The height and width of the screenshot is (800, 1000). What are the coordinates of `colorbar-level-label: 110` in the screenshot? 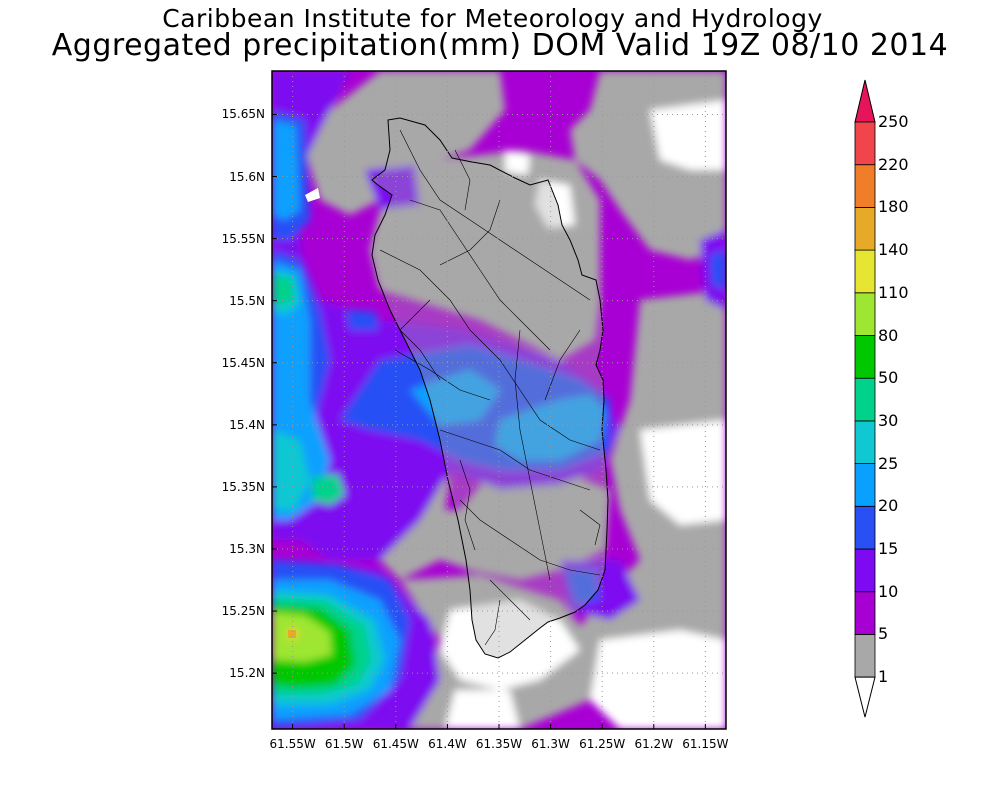 It's located at (893, 292).